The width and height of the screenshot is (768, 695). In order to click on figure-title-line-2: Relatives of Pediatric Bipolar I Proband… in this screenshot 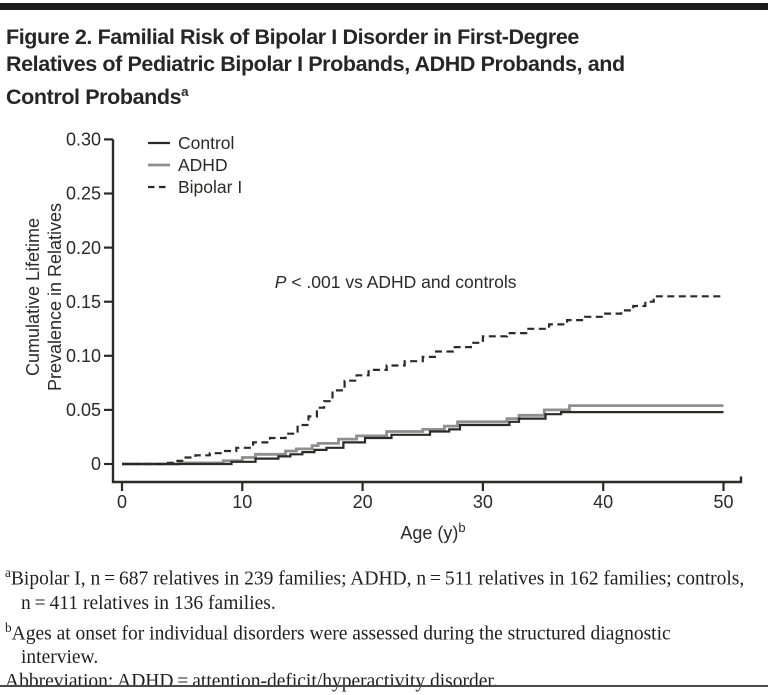, I will do `click(315, 64)`.